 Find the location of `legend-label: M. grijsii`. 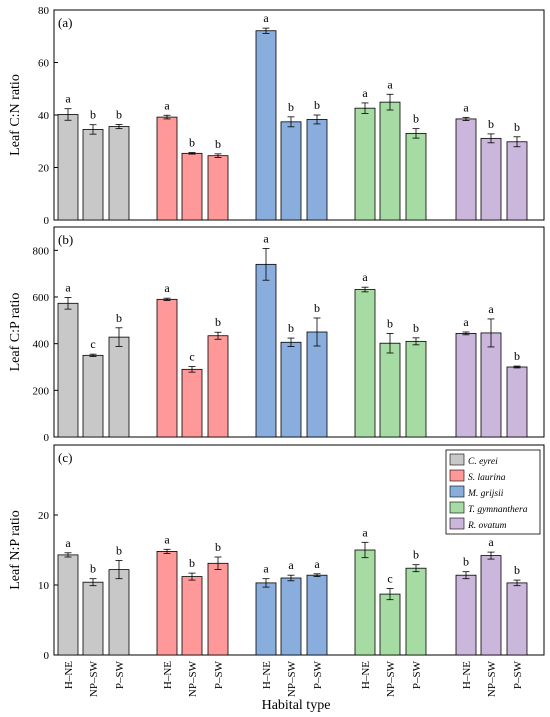

legend-label: M. grijsii is located at coordinates (485, 494).